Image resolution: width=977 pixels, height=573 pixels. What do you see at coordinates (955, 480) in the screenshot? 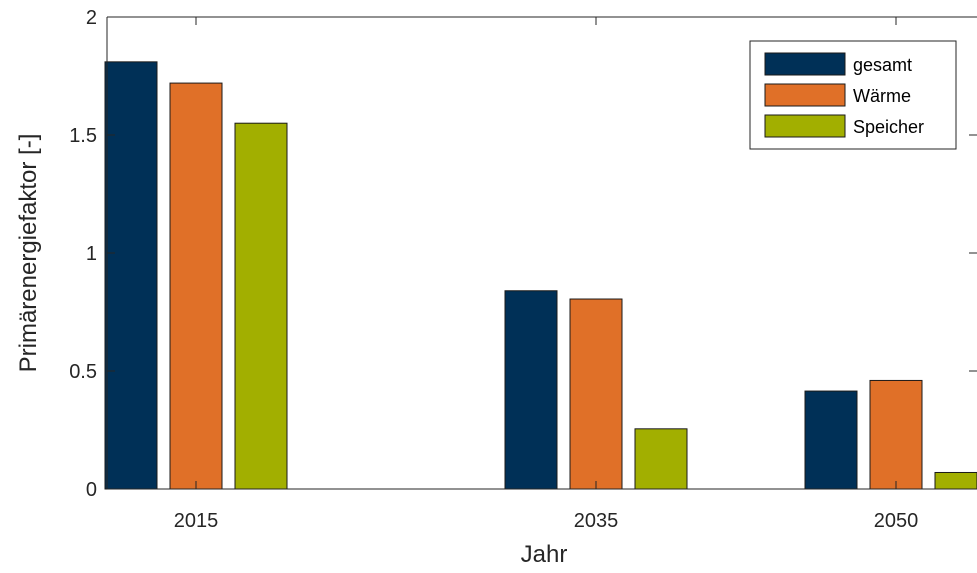
I see `bar-speicher-2050` at bounding box center [955, 480].